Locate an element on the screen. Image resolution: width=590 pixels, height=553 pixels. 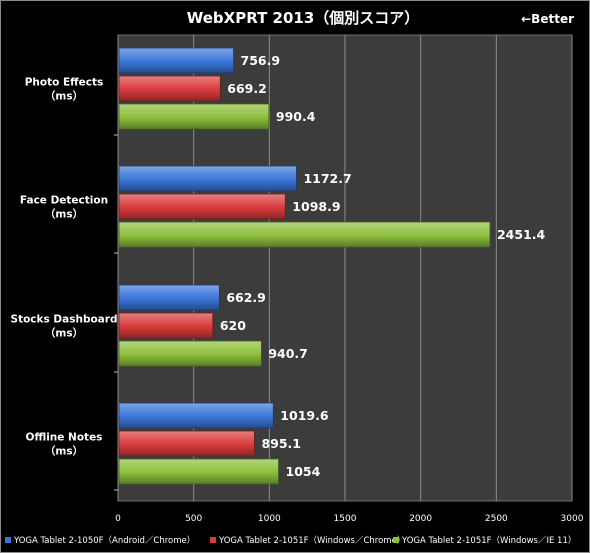
value-label: 1098.9 is located at coordinates (316, 206).